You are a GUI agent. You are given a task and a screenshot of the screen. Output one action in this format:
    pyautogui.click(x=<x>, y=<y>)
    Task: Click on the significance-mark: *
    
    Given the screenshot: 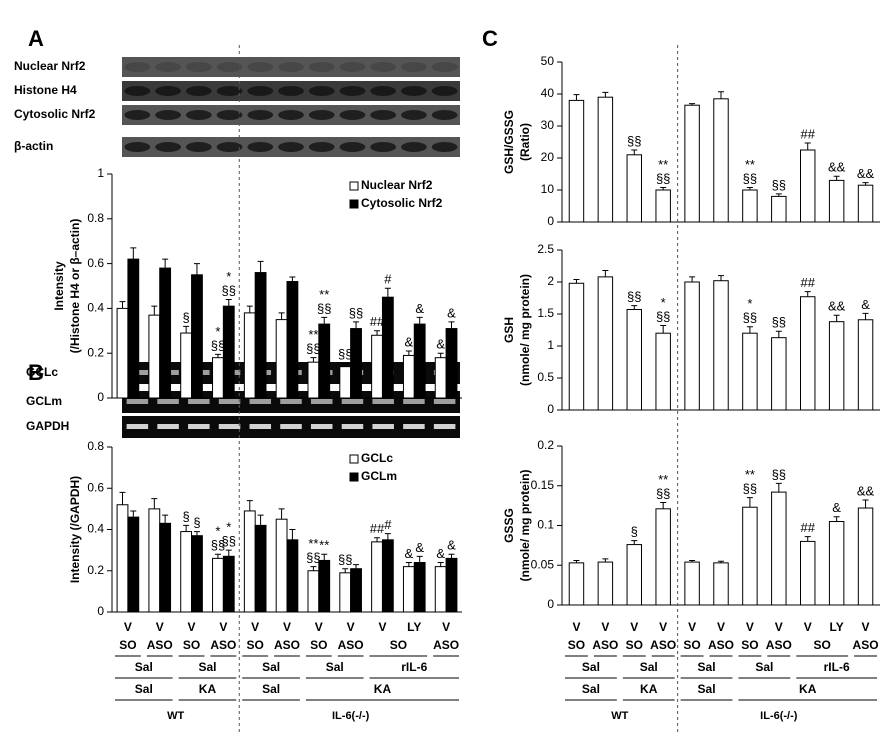 What is the action you would take?
    pyautogui.click(x=228, y=276)
    